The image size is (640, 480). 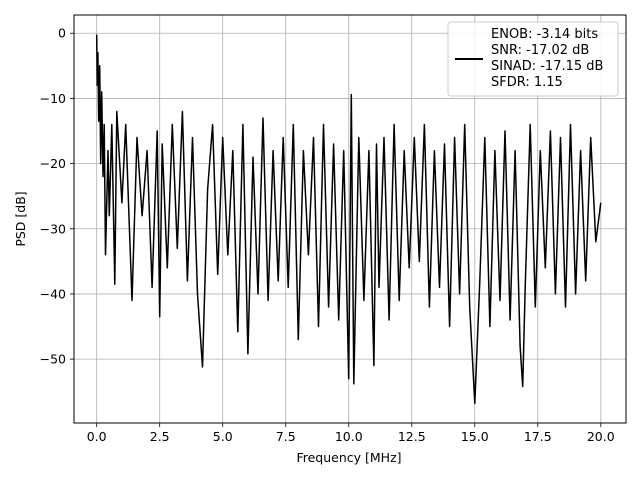 What do you see at coordinates (348, 457) in the screenshot?
I see `x-axis-label: Frequency [MHz]` at bounding box center [348, 457].